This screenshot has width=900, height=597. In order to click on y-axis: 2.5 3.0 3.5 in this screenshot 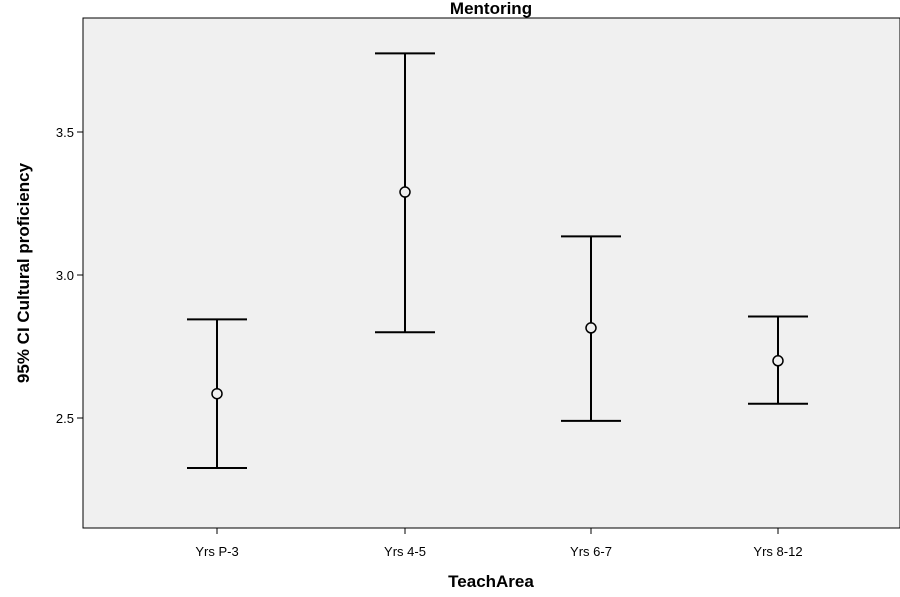, I will do `click(69, 275)`.